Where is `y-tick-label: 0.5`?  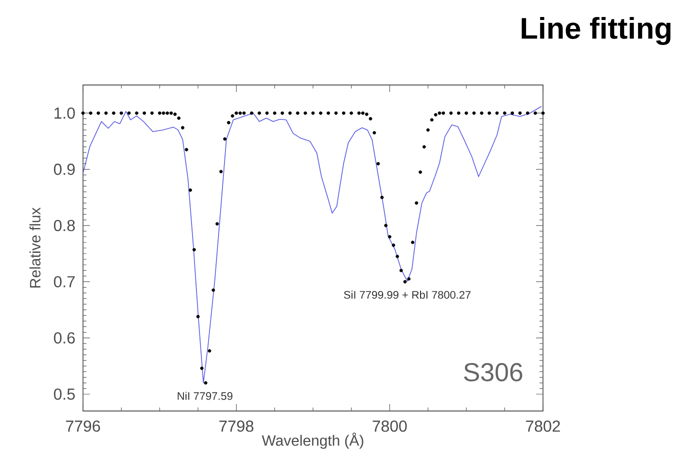
y-tick-label: 0.5 is located at coordinates (64, 394).